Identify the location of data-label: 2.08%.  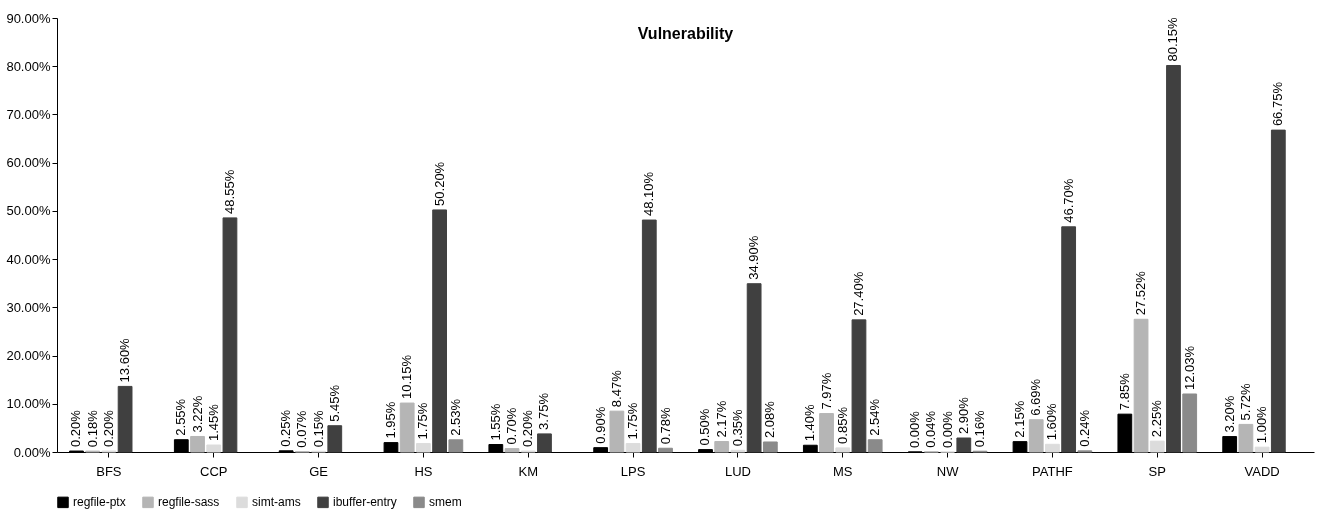
(770, 419).